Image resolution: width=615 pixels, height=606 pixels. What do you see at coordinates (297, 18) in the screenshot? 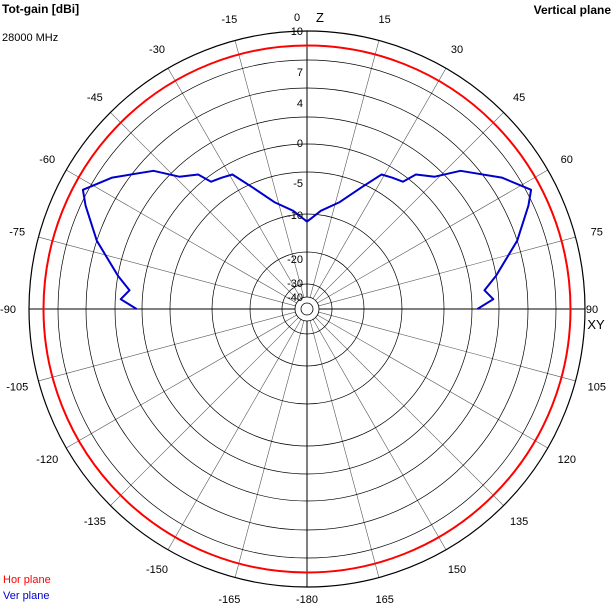
I see `angle-label: 0` at bounding box center [297, 18].